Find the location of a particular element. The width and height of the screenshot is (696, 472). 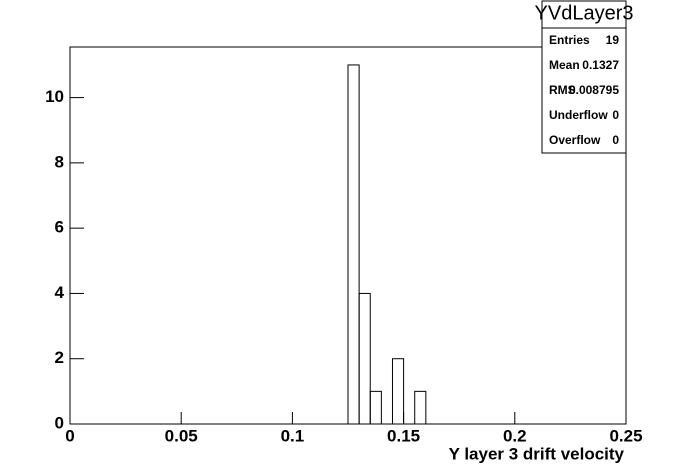

x-tick-label: 0.05 is located at coordinates (181, 435).